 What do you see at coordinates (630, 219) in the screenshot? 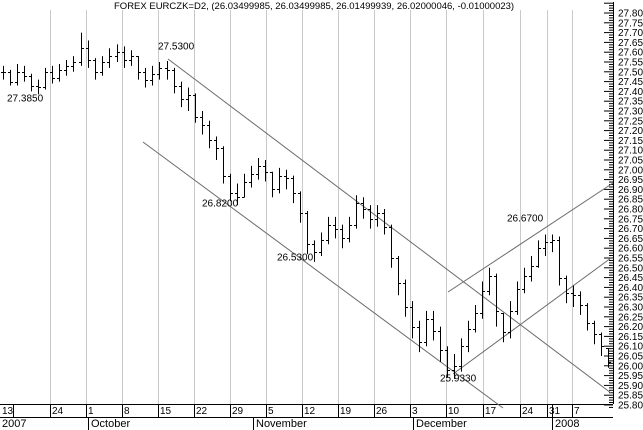
I see `y-axis-label: 26.75` at bounding box center [630, 219].